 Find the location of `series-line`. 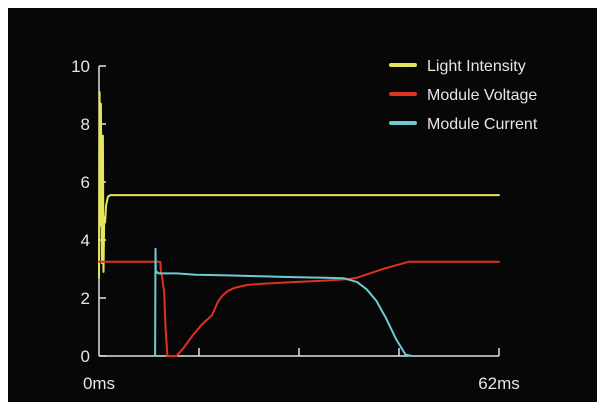

series-line is located at coordinates (283, 302).